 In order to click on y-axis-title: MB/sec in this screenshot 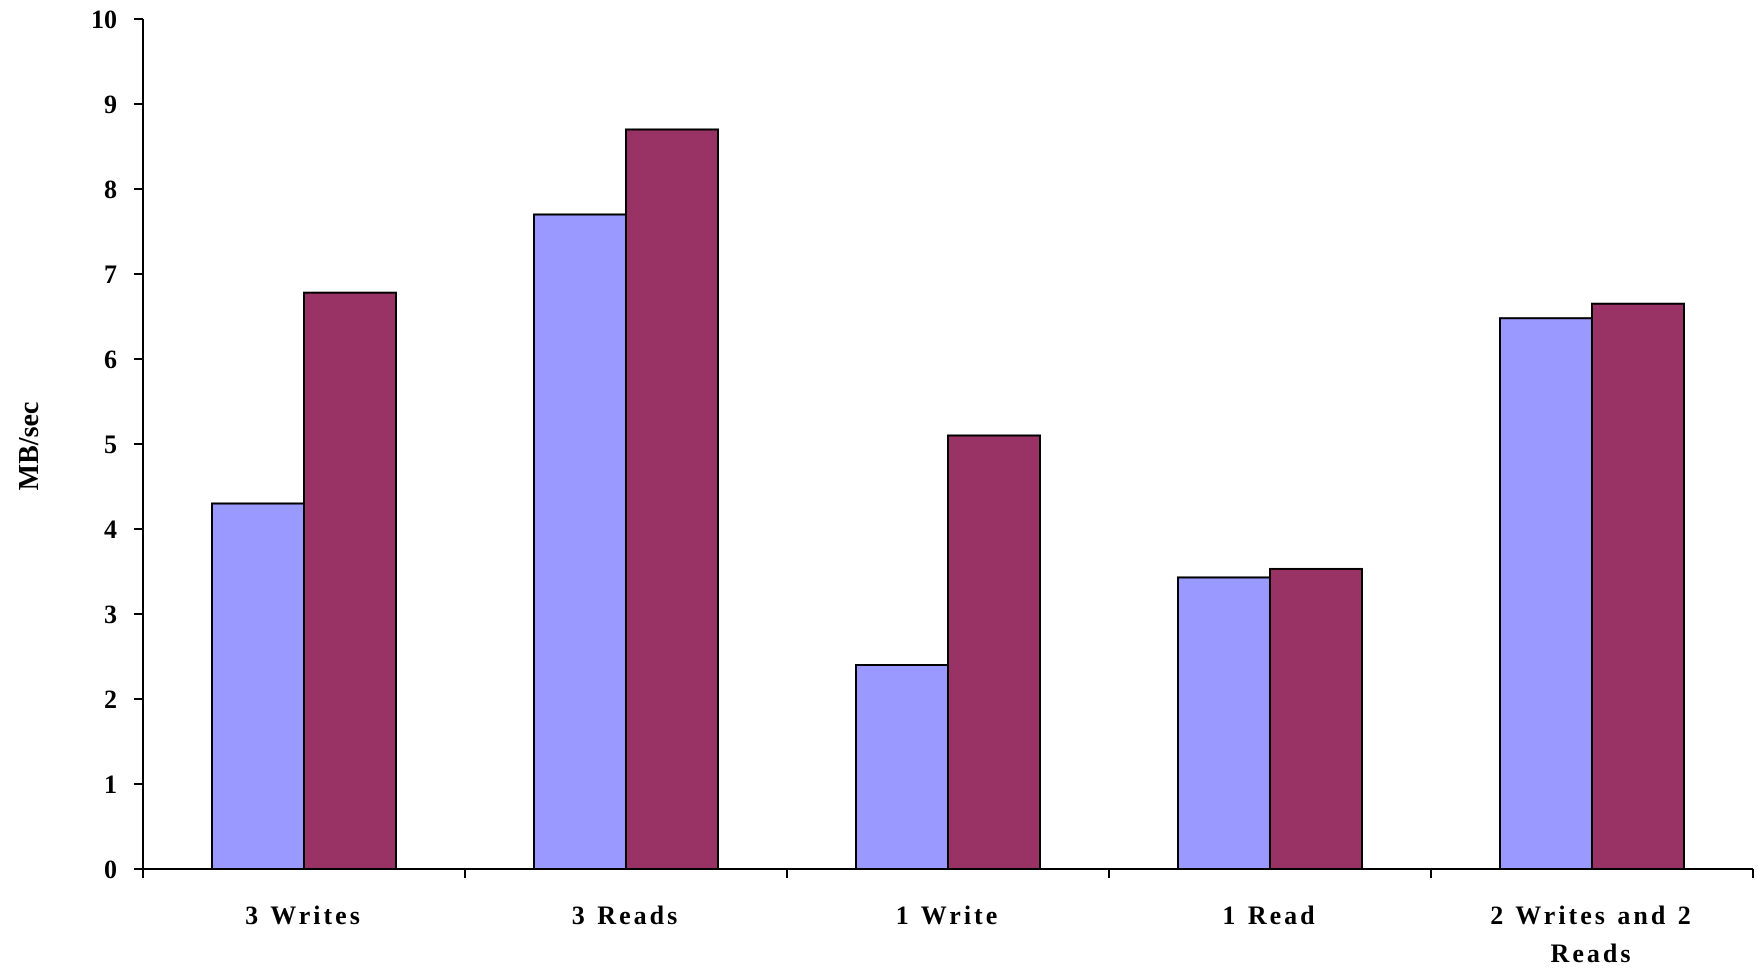, I will do `click(29, 446)`.